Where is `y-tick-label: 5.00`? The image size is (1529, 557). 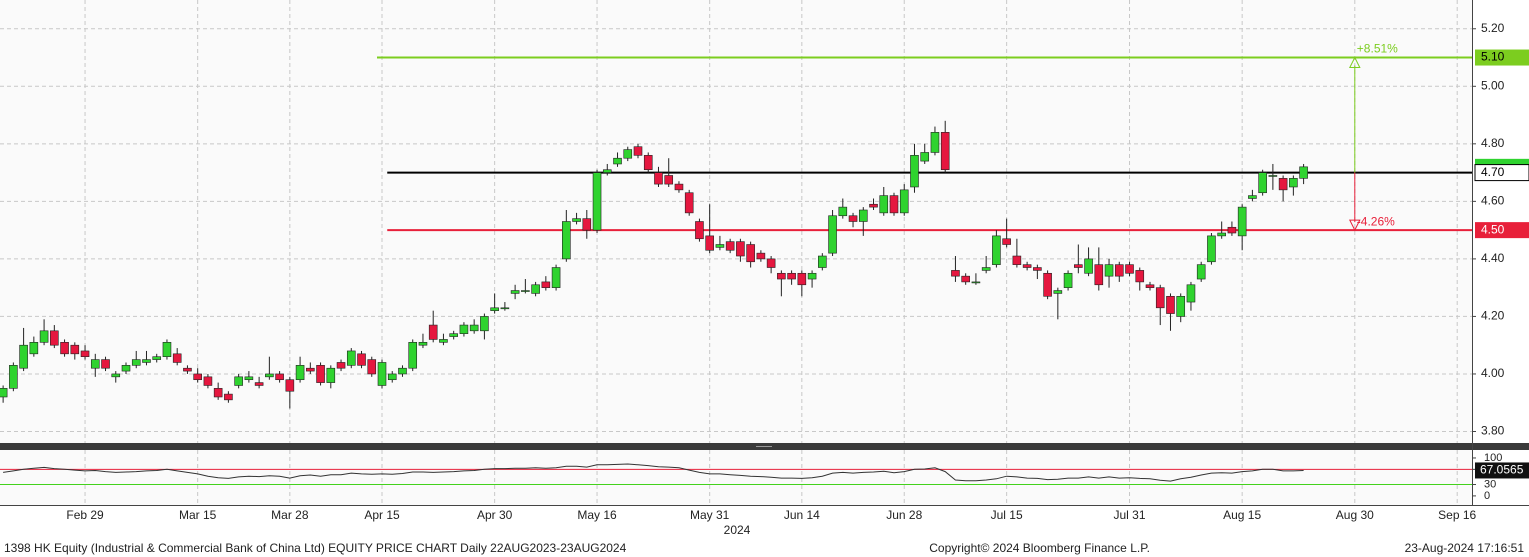
y-tick-label: 5.00 is located at coordinates (1493, 85).